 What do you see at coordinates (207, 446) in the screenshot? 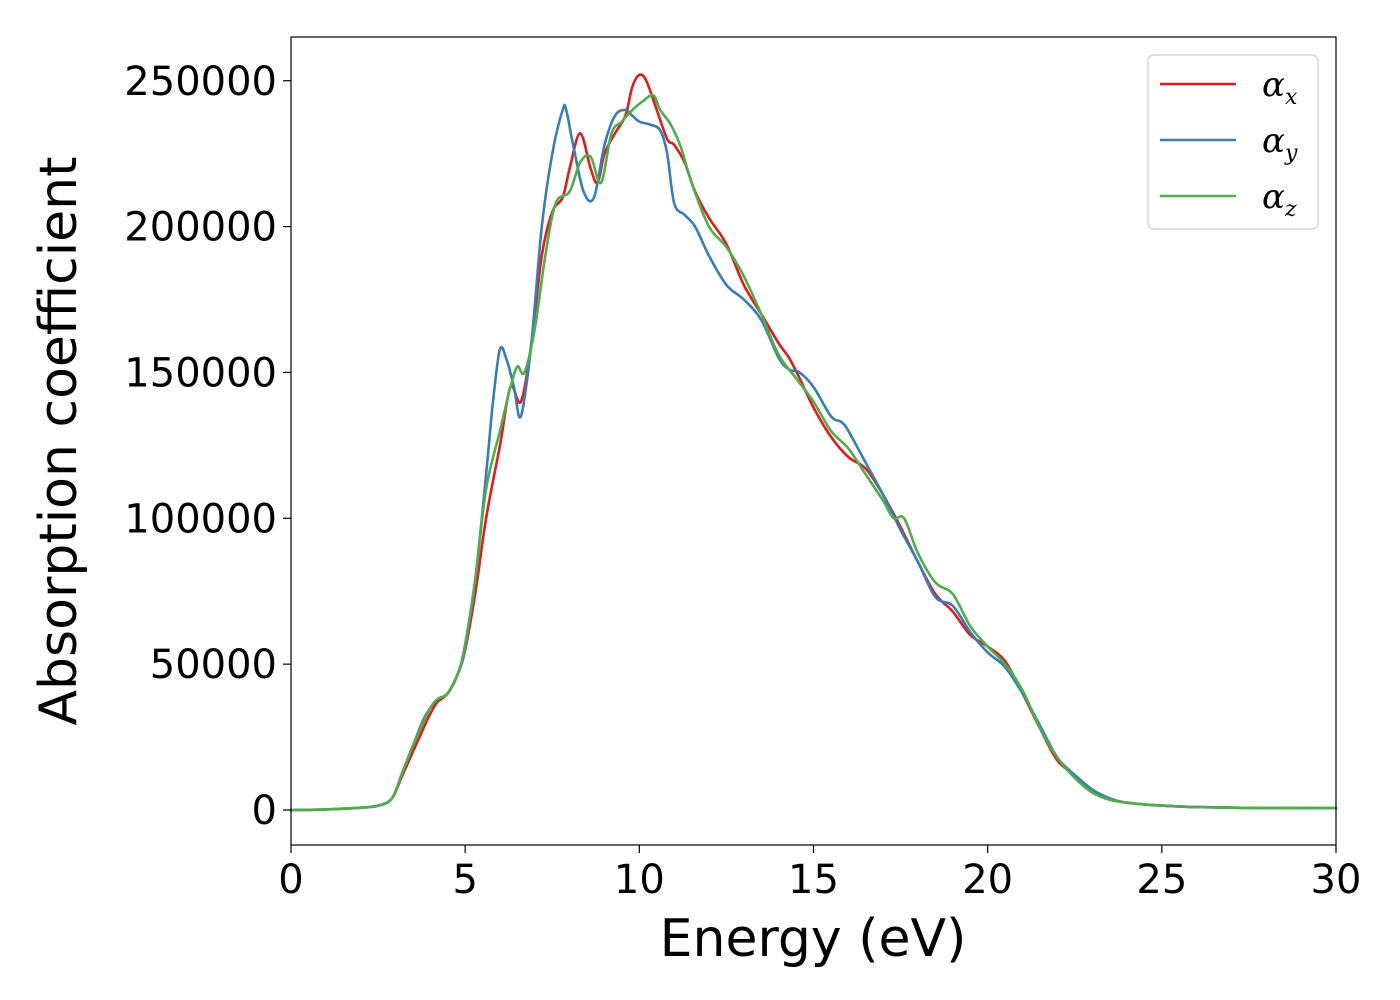
I see `y-axis: 0 50000 100000 150000 200000 250000` at bounding box center [207, 446].